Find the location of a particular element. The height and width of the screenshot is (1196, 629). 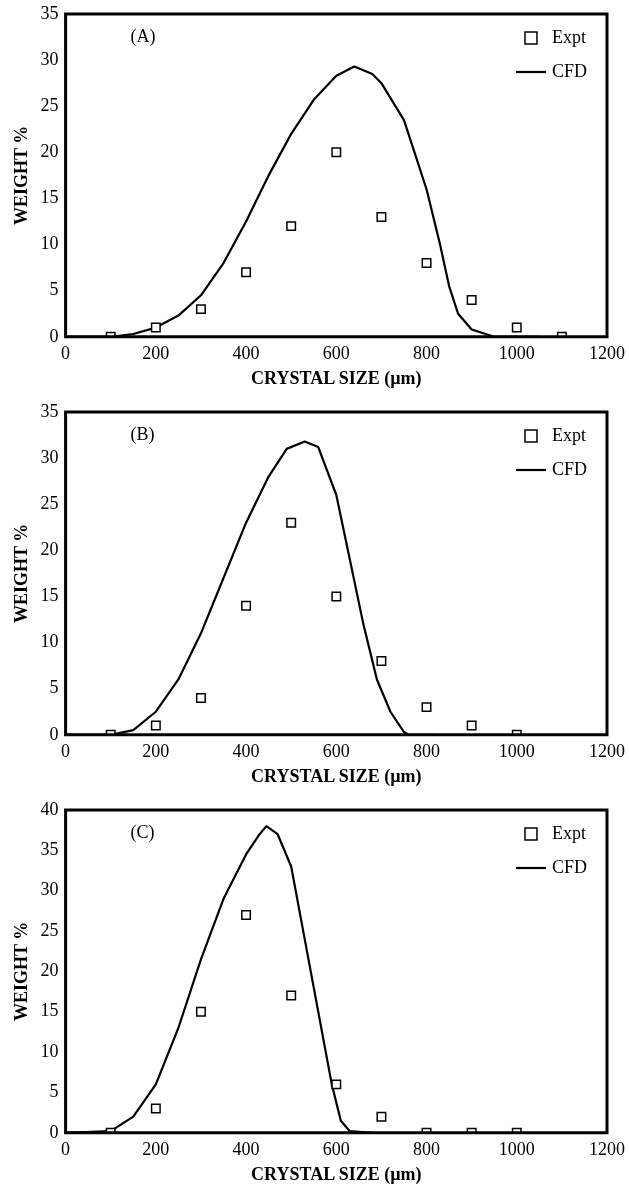

y-tick-label: 40 is located at coordinates (49, 808).